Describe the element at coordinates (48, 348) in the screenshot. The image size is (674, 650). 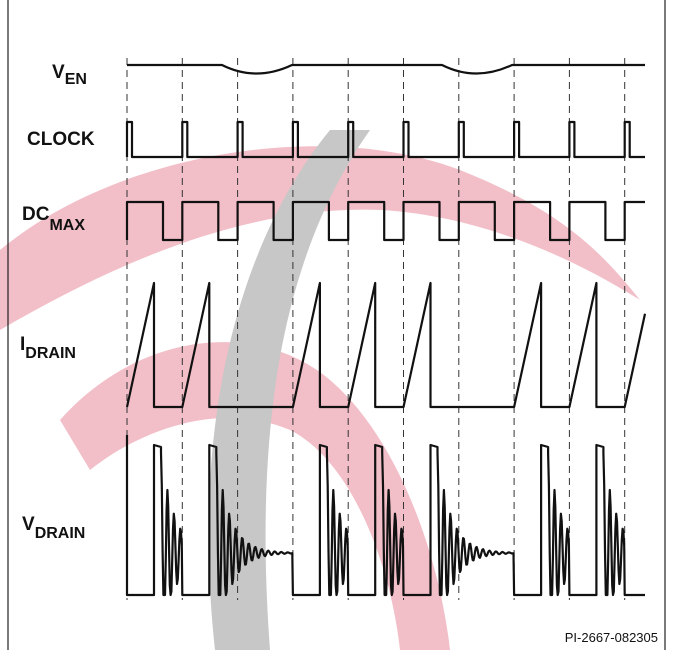
I see `label-idrain: IDRAIN` at that location.